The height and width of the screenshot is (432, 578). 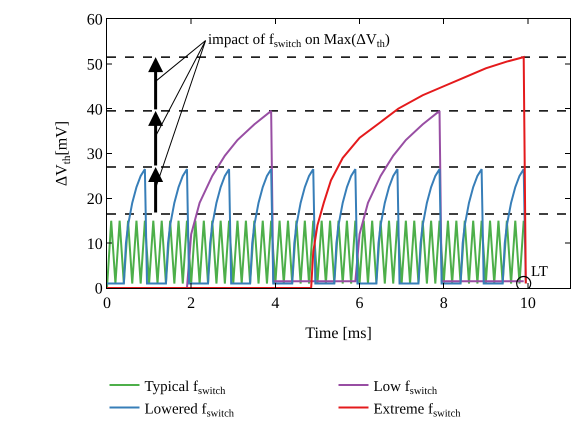 What do you see at coordinates (94, 65) in the screenshot?
I see `y-tick-label: 50` at bounding box center [94, 65].